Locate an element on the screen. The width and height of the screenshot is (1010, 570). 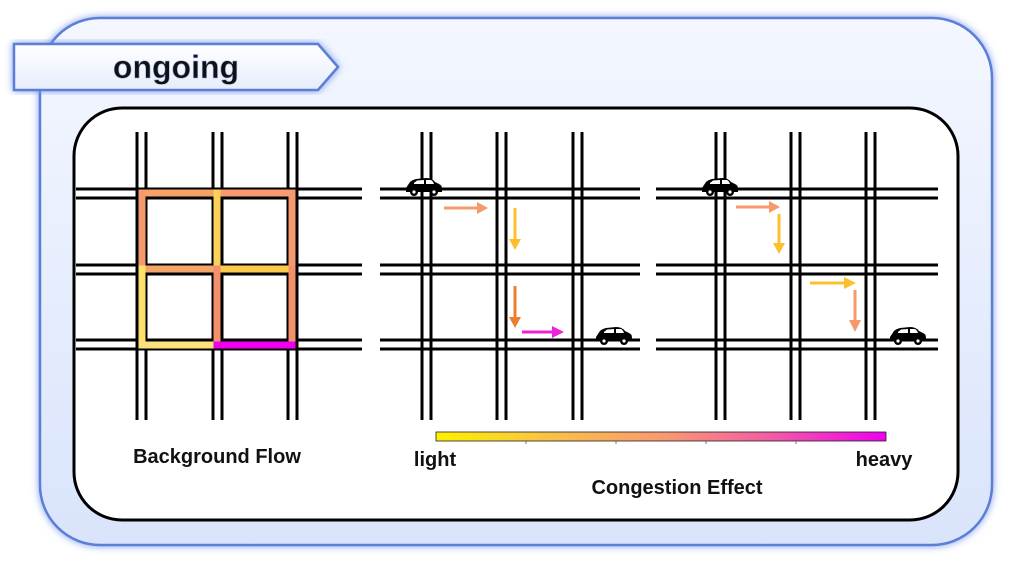
congestion-scale: light heavy Congestion Effect is located at coordinates (664, 465).